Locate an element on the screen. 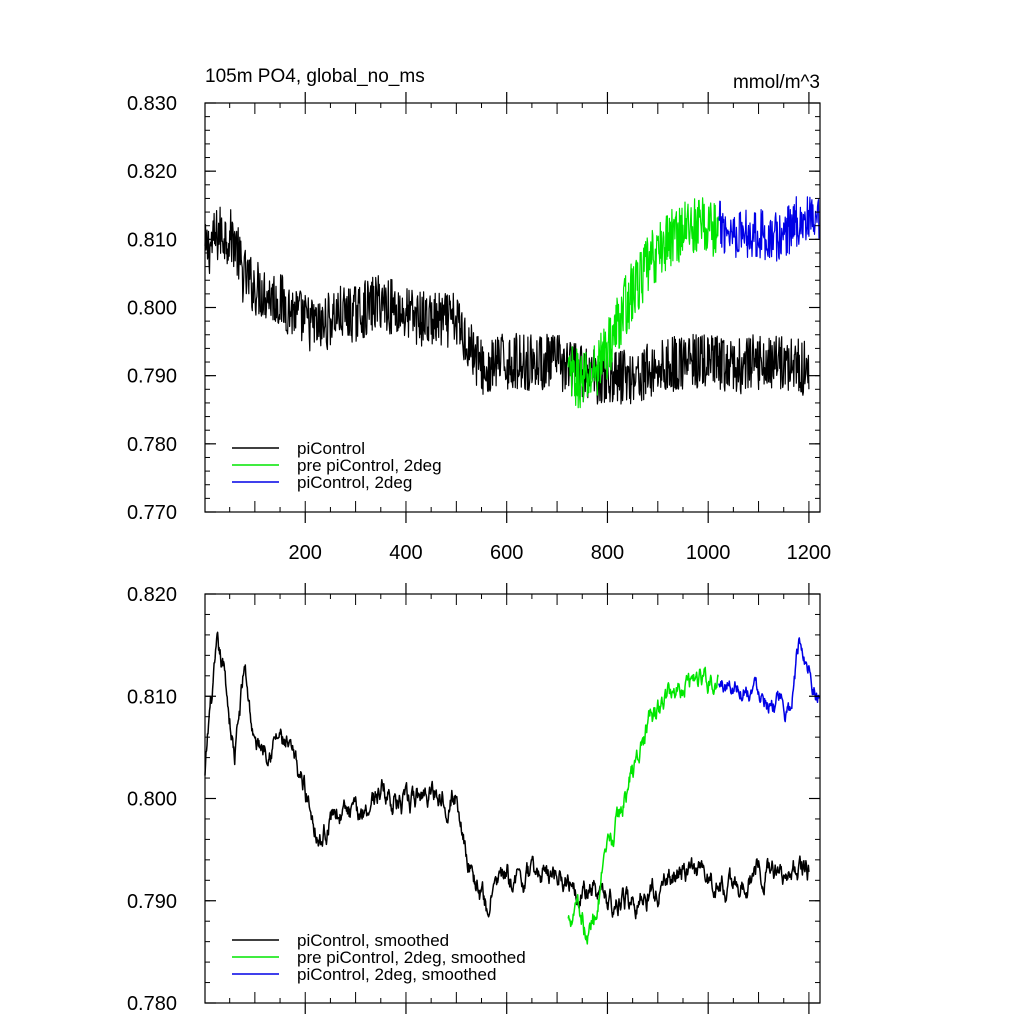  x-tick-label: 1200 is located at coordinates (809, 553).